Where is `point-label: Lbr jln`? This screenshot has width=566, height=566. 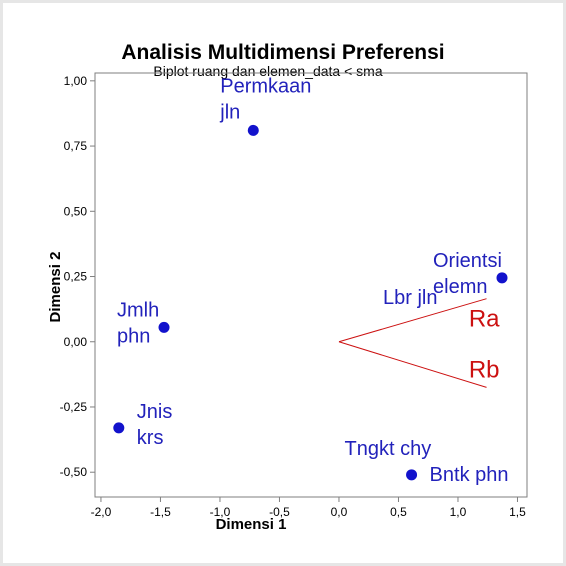 point-label: Lbr jln is located at coordinates (410, 298).